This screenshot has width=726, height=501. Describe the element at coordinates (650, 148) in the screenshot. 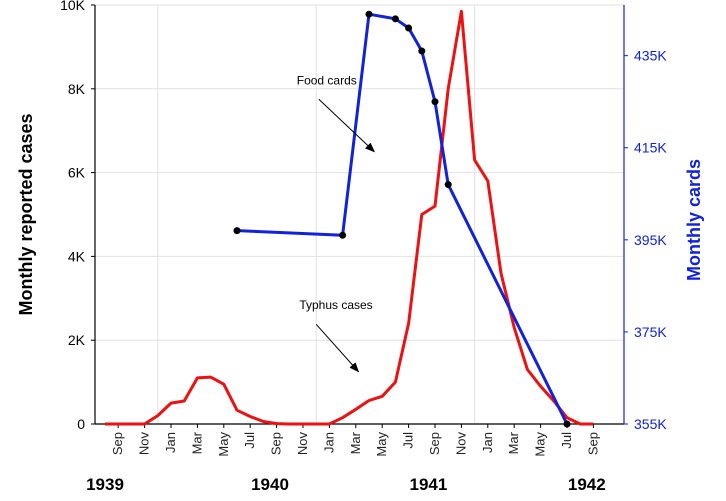

I see `right-tick-label: 415K` at that location.